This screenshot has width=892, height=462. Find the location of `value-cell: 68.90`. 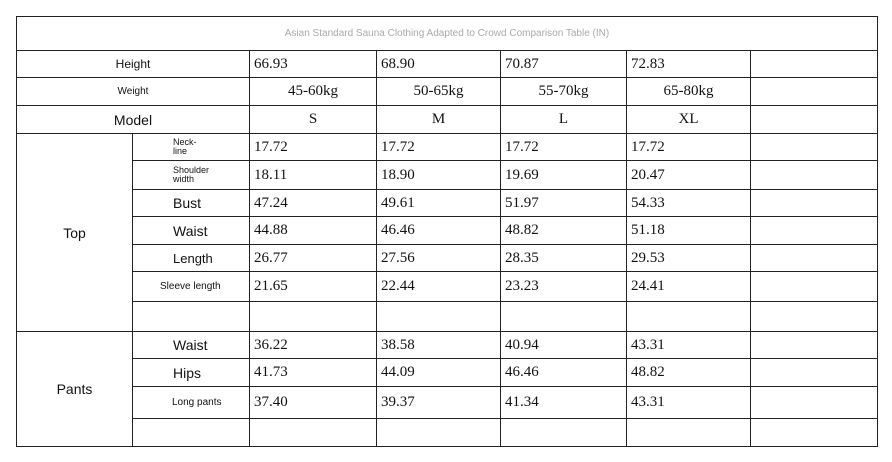

value-cell: 68.90 is located at coordinates (438, 64).